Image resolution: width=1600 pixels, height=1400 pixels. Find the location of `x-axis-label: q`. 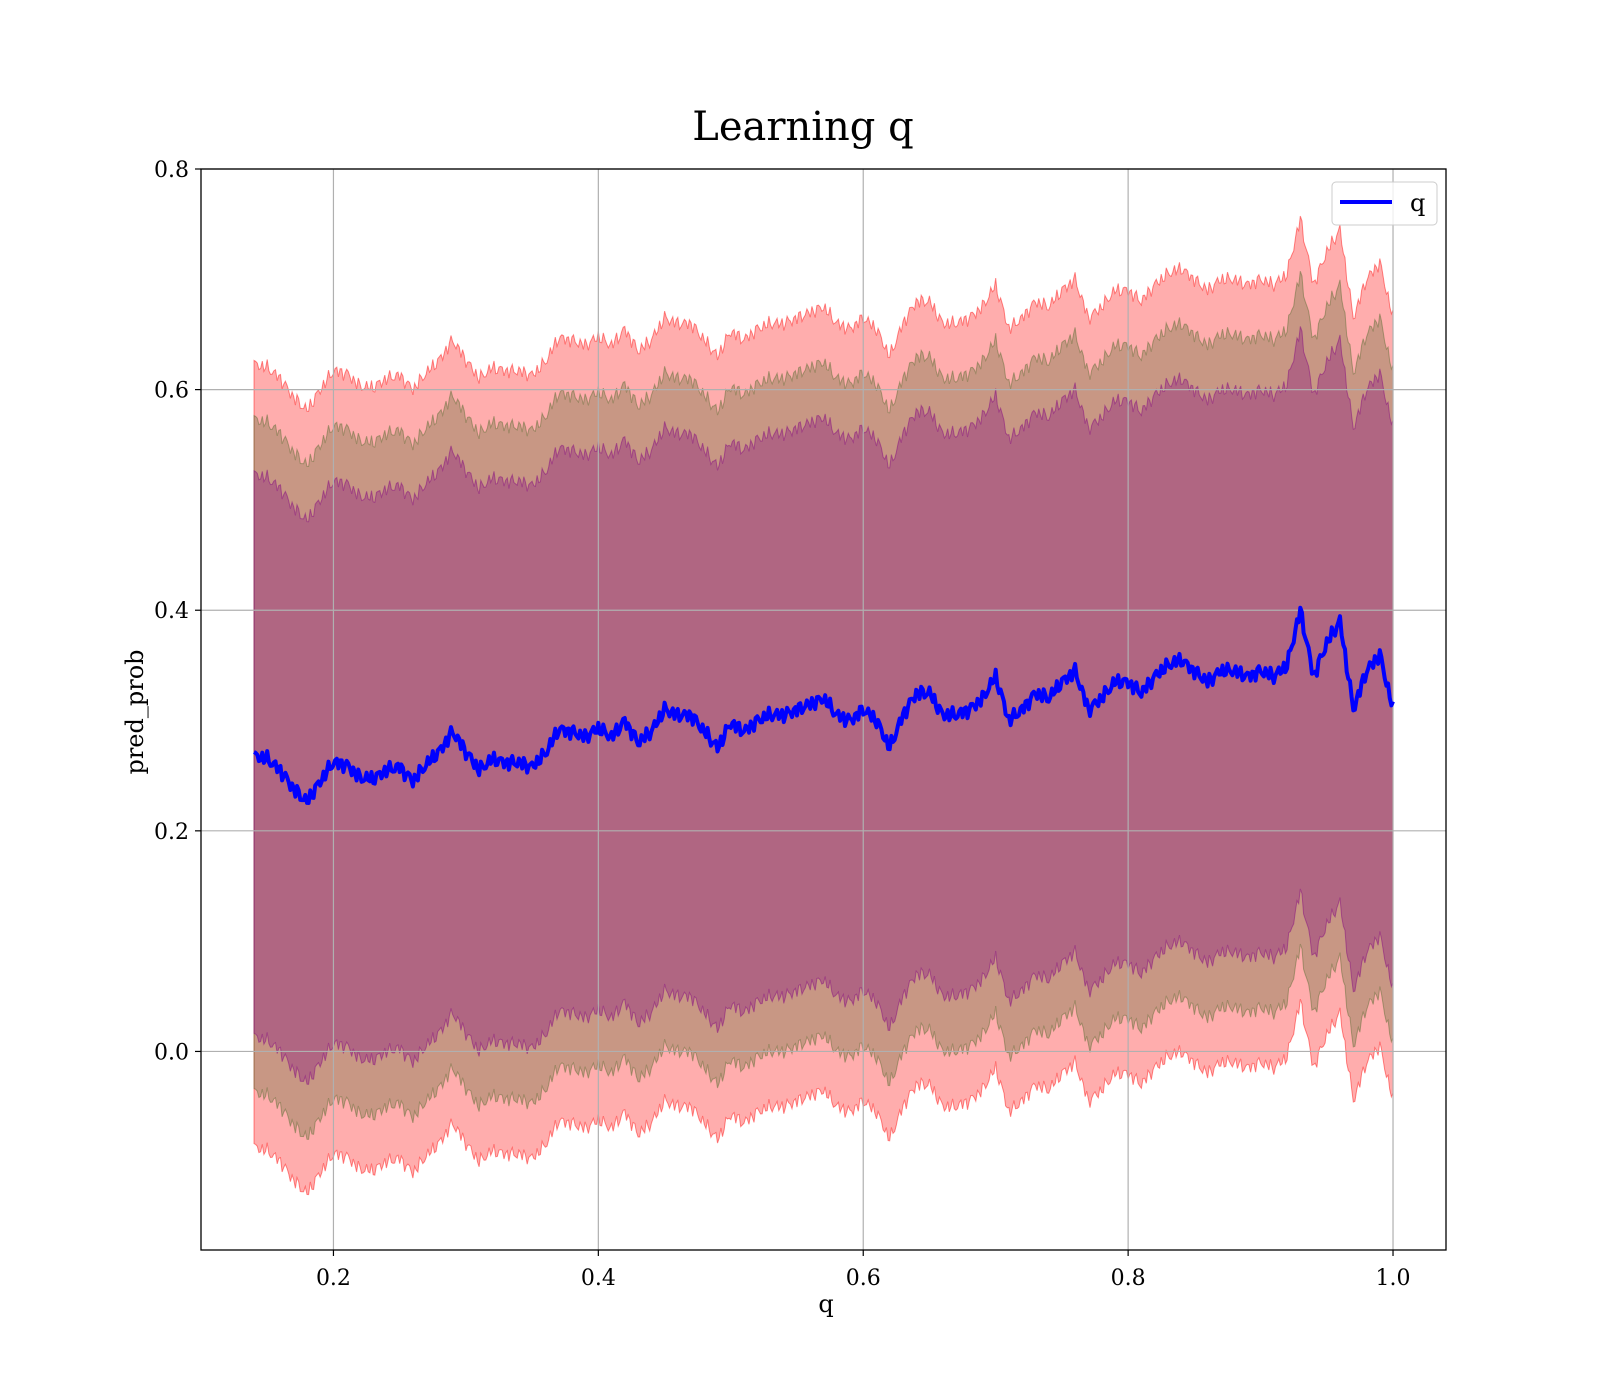

x-axis-label: q is located at coordinates (825, 1304).